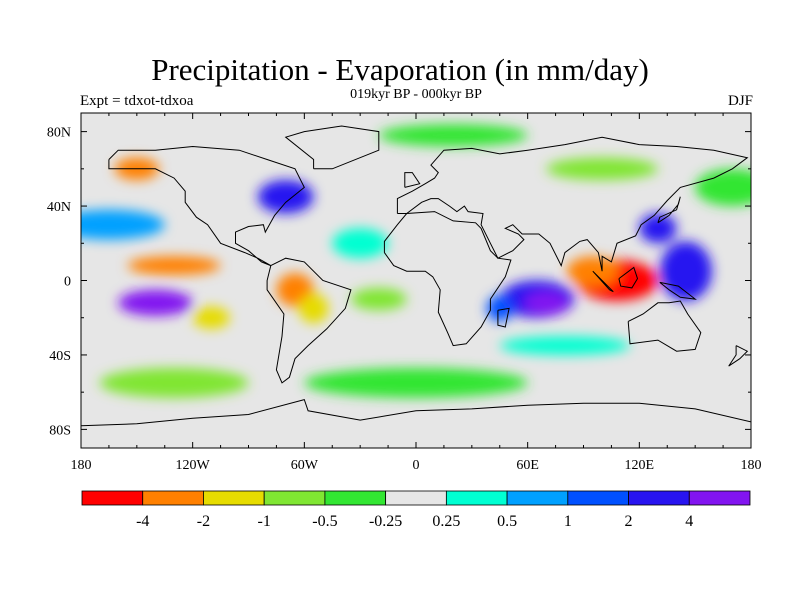  I want to click on anomaly-region-north-pacific-green, so click(723, 187).